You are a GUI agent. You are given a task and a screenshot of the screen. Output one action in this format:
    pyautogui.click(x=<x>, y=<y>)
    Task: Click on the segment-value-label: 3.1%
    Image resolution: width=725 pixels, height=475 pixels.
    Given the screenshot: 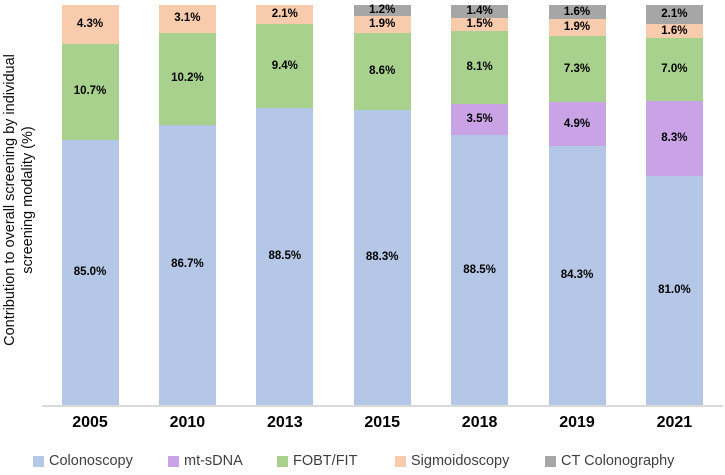 What is the action you would take?
    pyautogui.click(x=187, y=18)
    